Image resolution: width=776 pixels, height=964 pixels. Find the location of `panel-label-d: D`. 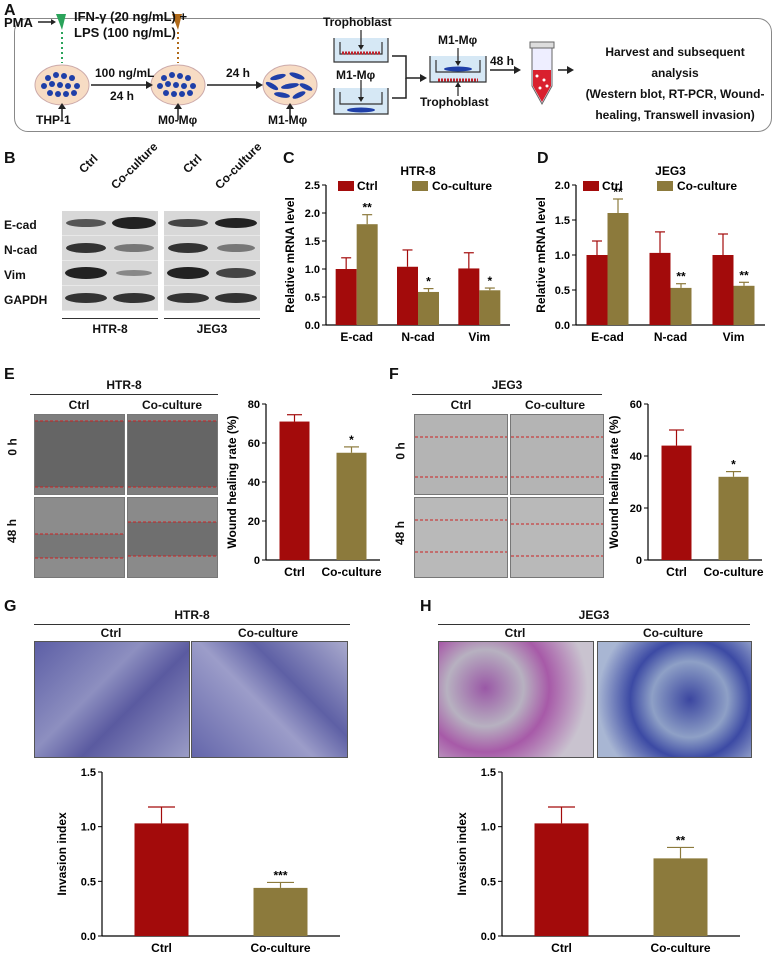

panel-label-d: D is located at coordinates (543, 158).